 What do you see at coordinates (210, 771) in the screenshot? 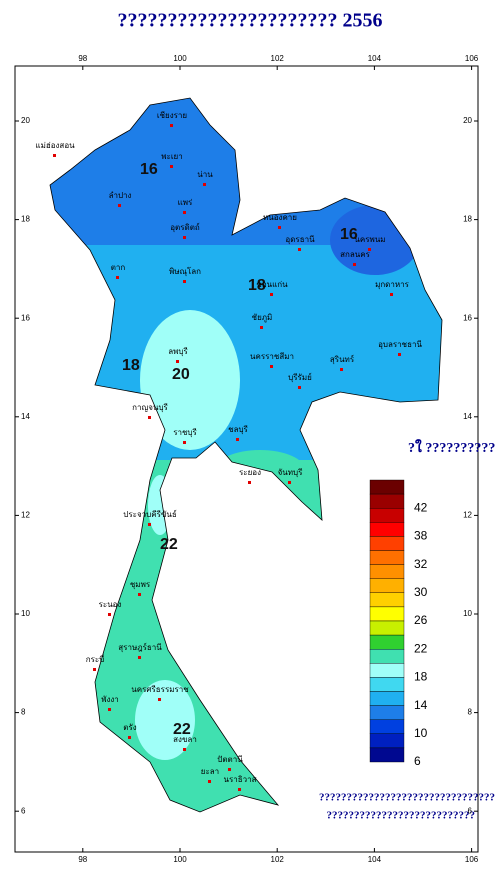
I see `place-label: ยะลา` at bounding box center [210, 771].